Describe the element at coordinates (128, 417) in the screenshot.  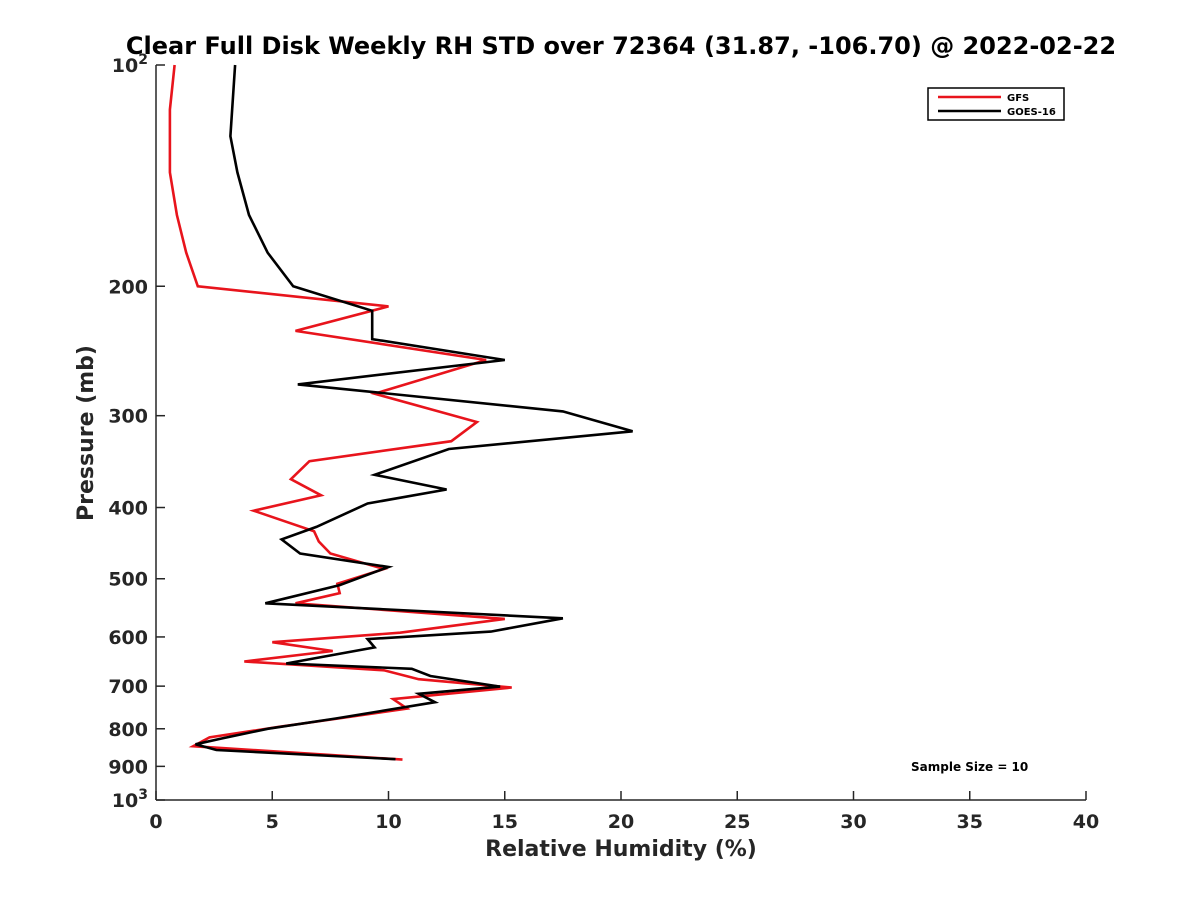
I see `y-tick-label: 300` at that location.